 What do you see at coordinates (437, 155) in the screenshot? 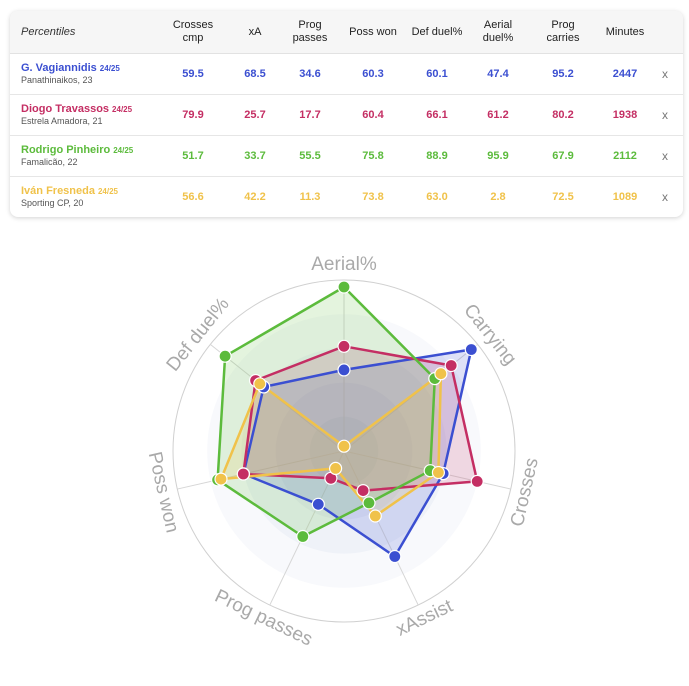
I see `cell-def-duel: 88.9` at bounding box center [437, 155].